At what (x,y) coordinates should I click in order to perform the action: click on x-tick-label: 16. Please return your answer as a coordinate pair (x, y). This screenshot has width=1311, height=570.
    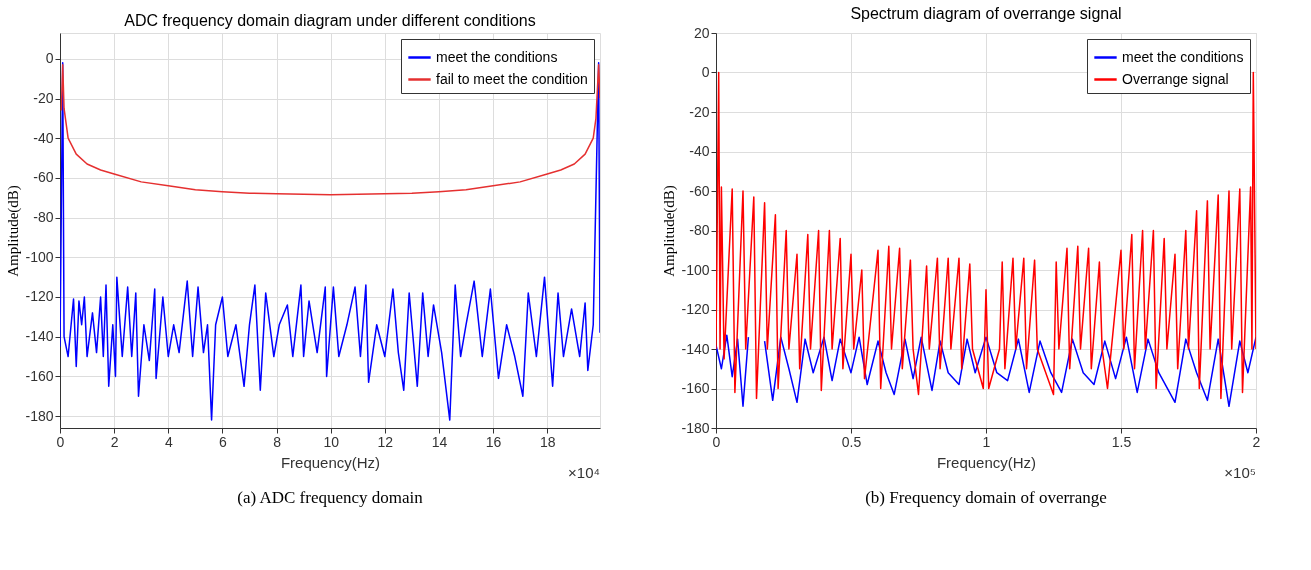
    Looking at the image, I should click on (493, 441).